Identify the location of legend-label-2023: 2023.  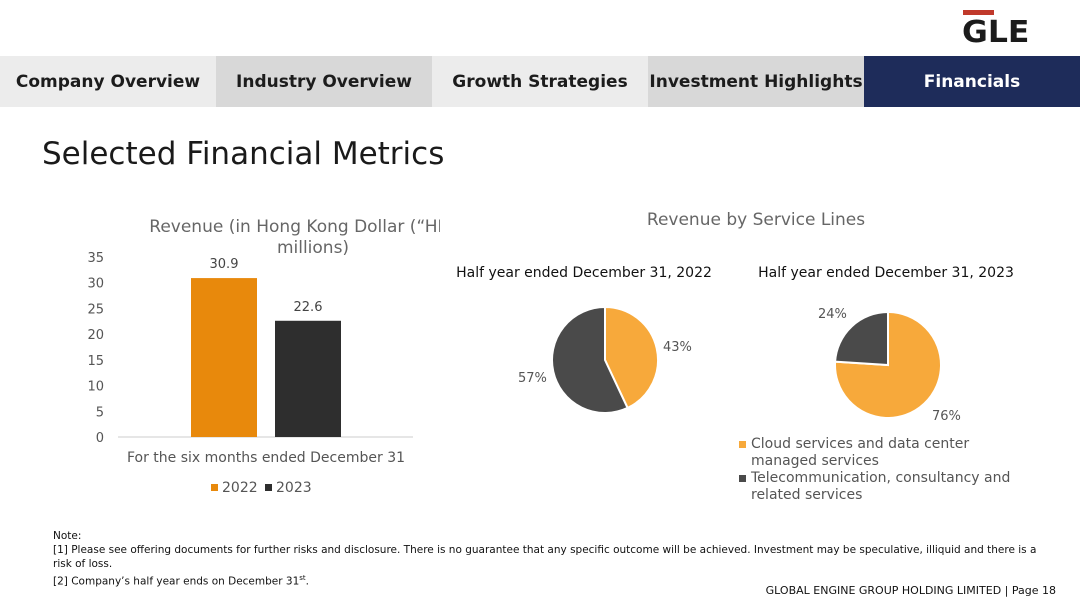
(294, 488).